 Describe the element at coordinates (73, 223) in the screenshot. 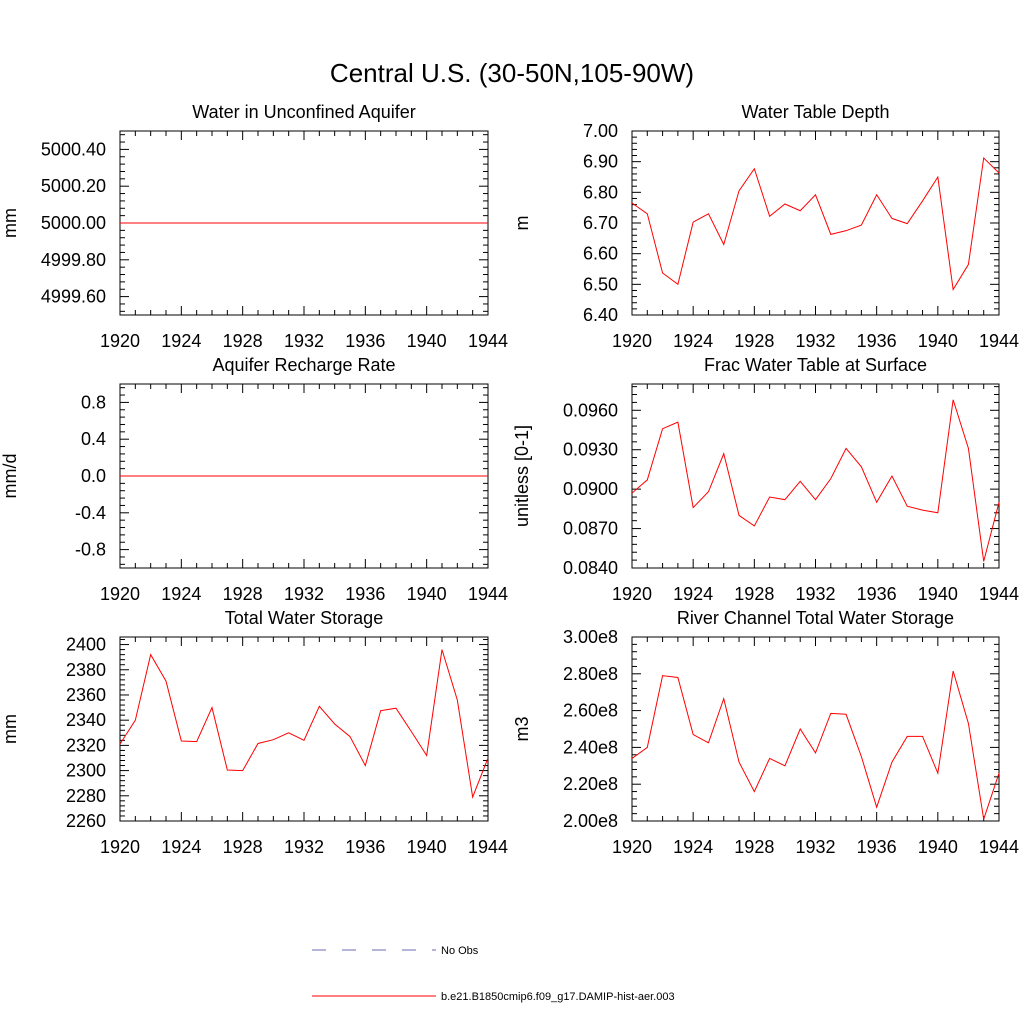

I see `y-tick-label: 5000.00` at that location.